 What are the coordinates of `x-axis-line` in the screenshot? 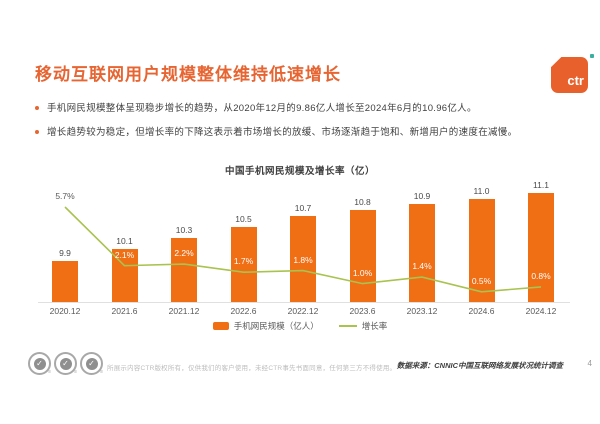 It's located at (304, 302).